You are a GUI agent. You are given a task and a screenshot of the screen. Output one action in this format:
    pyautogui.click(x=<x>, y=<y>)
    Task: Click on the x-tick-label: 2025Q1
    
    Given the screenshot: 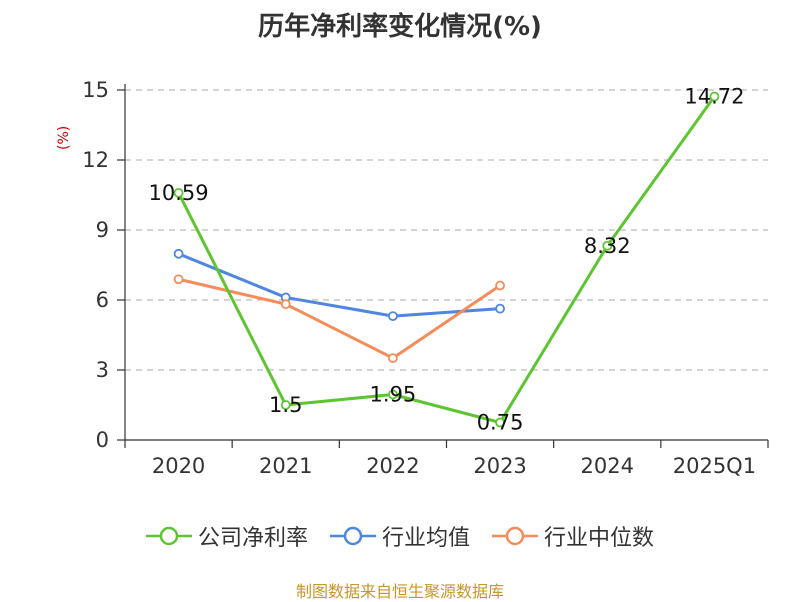 What is the action you would take?
    pyautogui.click(x=714, y=466)
    